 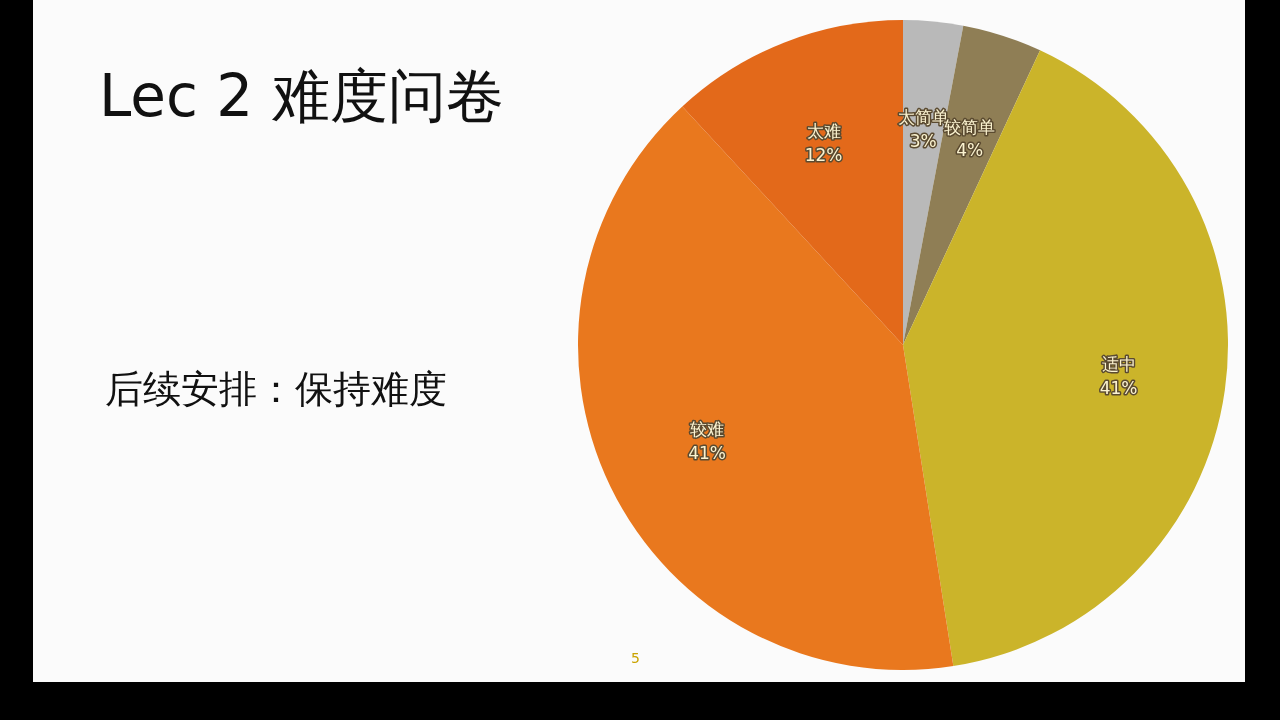 What do you see at coordinates (823, 154) in the screenshot?
I see `data-label: 12%` at bounding box center [823, 154].